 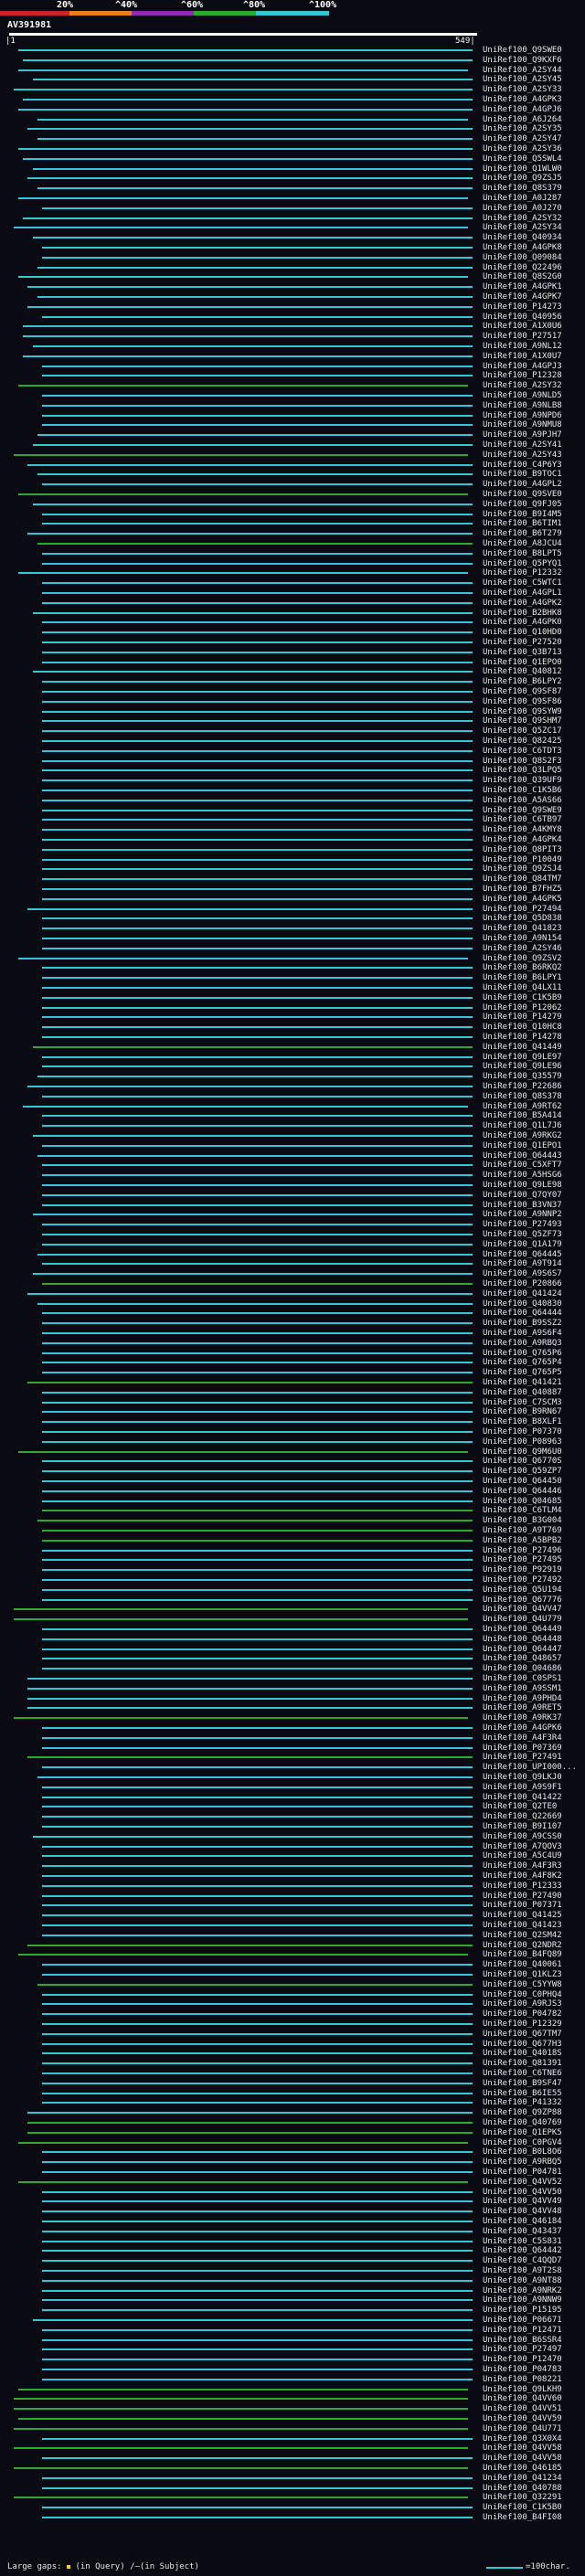 I want to click on hit-row: UniRef100_Q1EPO1, so click(x=293, y=1146).